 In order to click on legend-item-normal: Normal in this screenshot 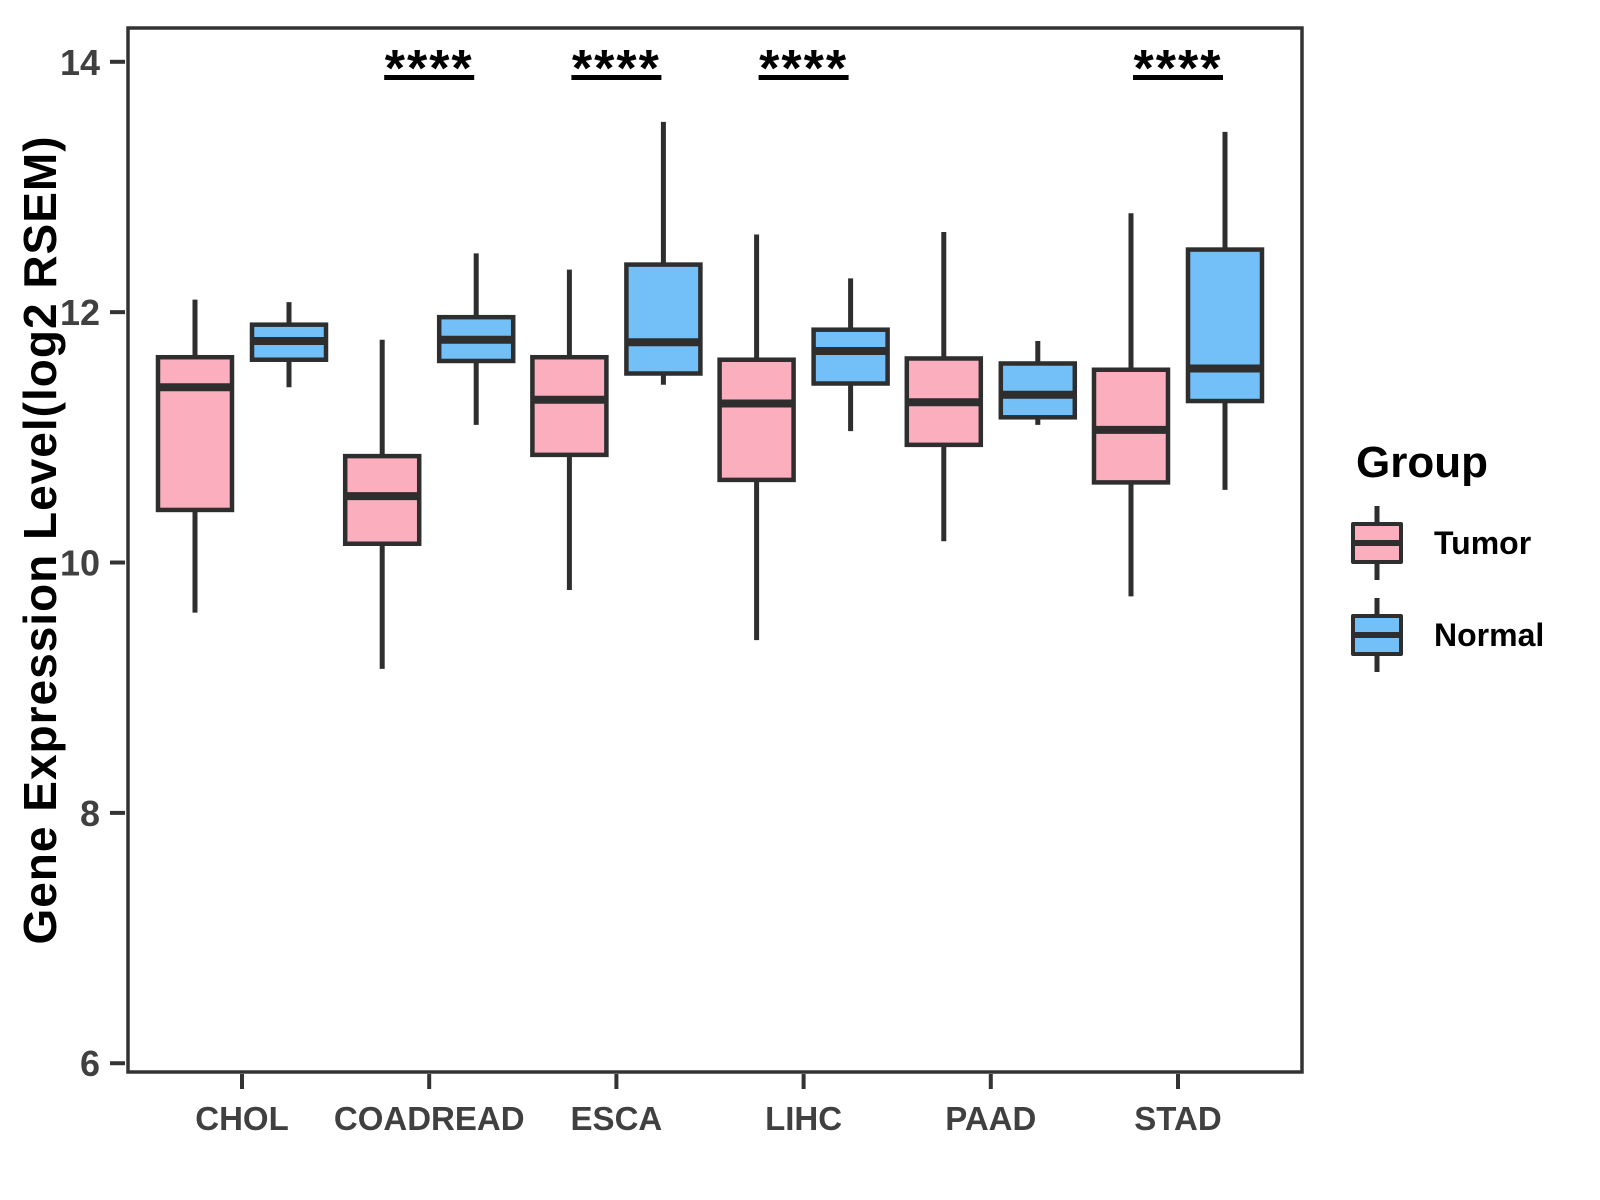, I will do `click(1446, 635)`.